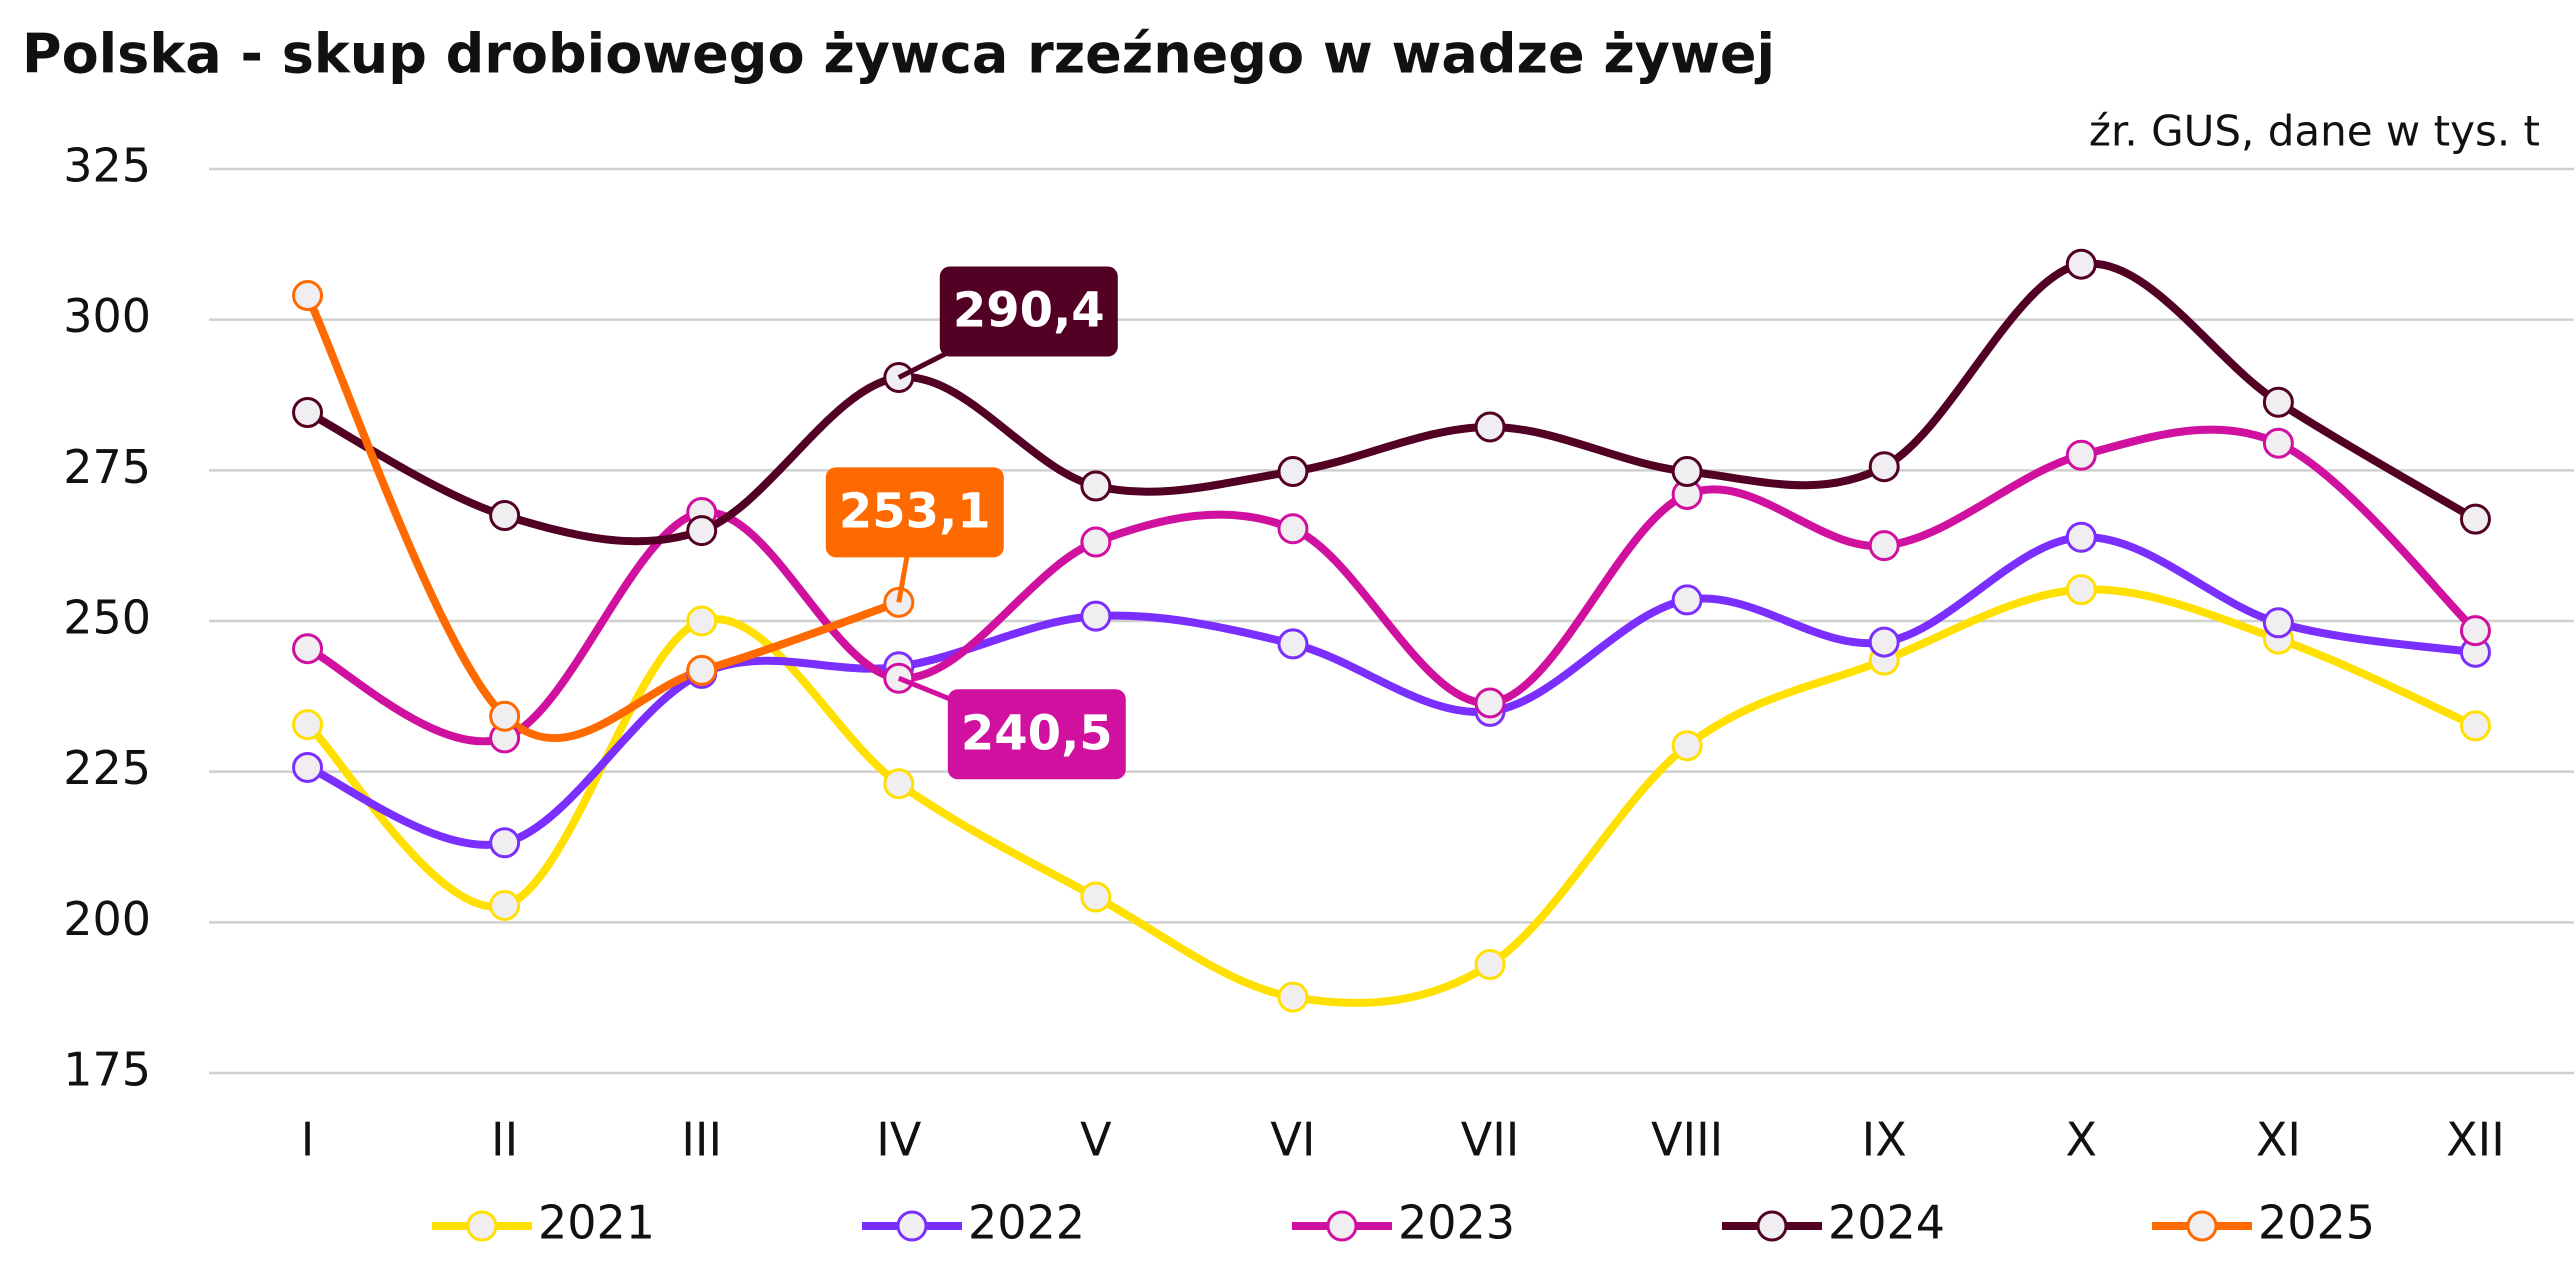 Image resolution: width=2576 pixels, height=1278 pixels. What do you see at coordinates (603, 517) in the screenshot?
I see `series-line` at bounding box center [603, 517].